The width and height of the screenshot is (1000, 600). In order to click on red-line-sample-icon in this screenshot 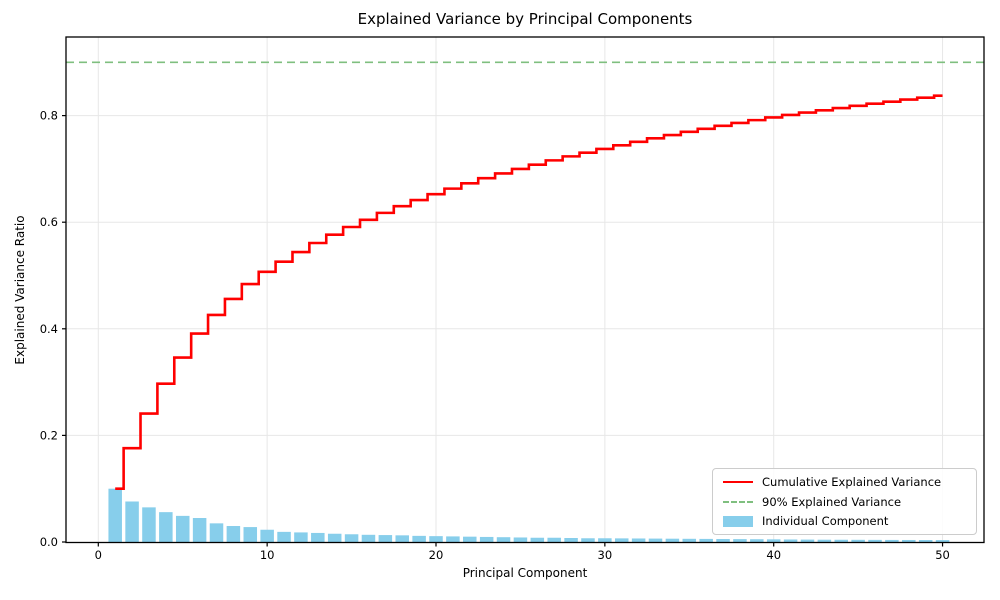, I will do `click(738, 481)`.